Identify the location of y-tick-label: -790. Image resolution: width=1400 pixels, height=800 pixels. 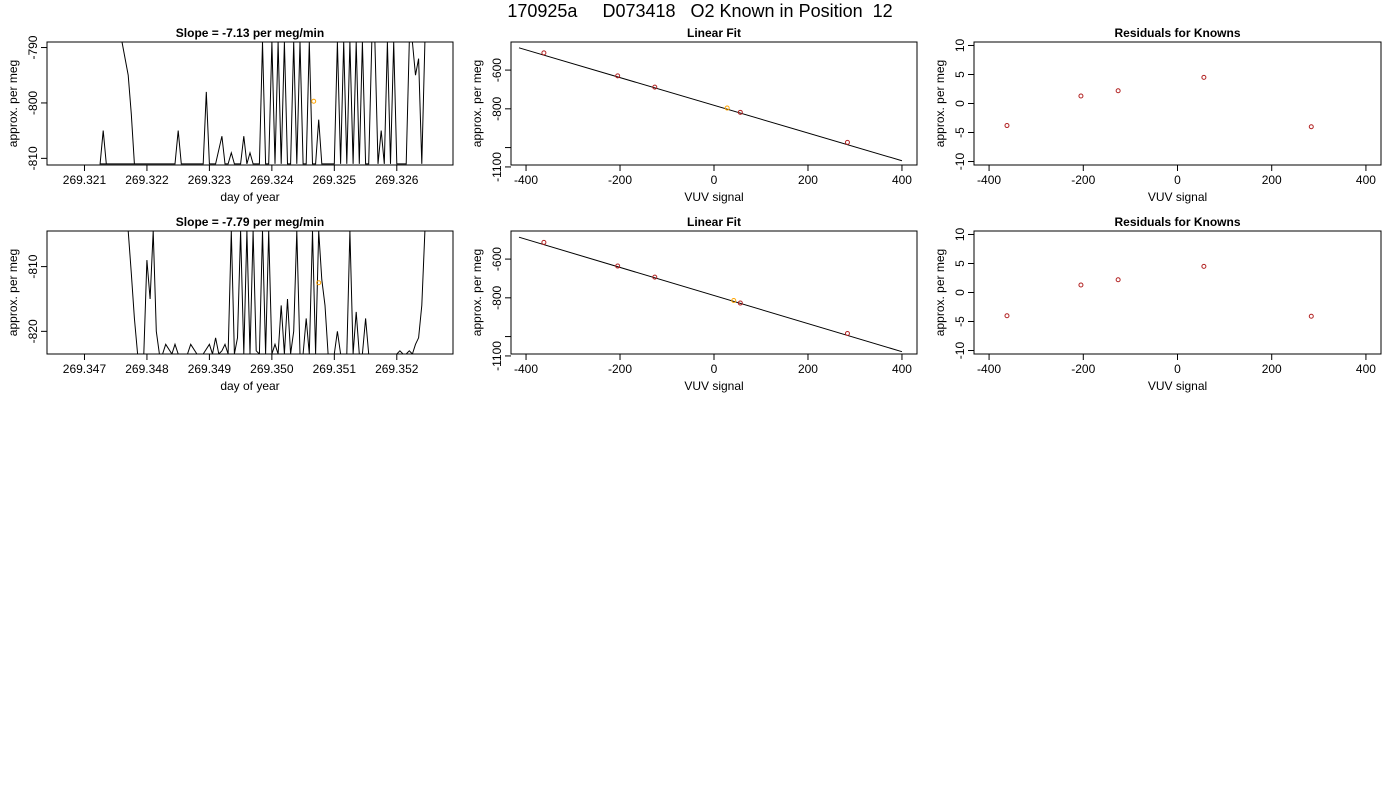
(33, 47).